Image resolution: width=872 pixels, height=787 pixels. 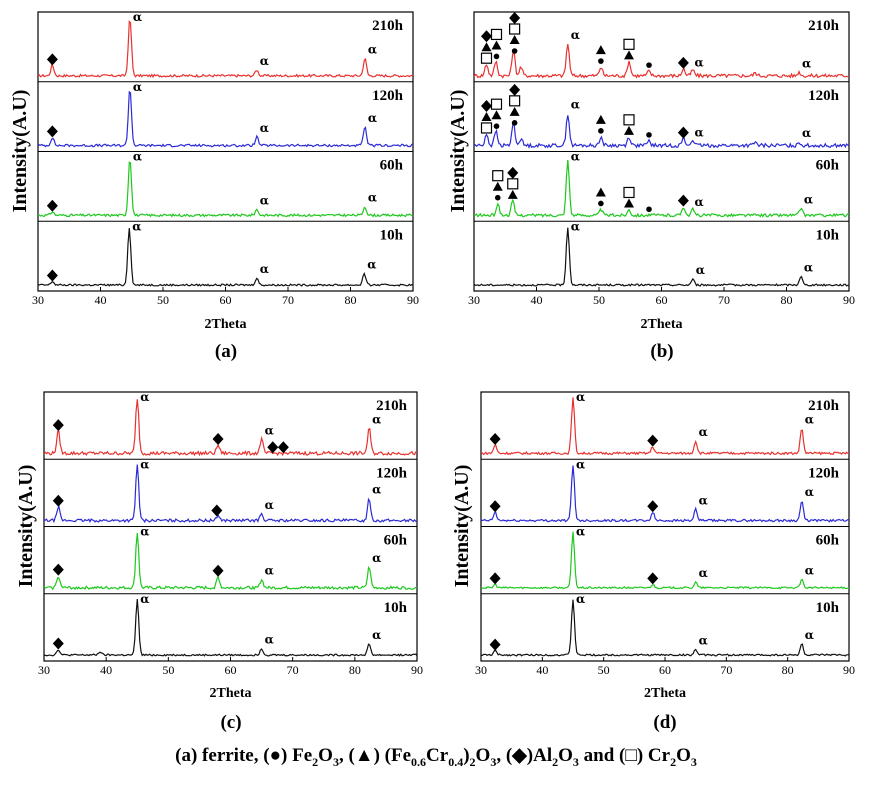 I want to click on panel-label: (d), so click(x=664, y=722).